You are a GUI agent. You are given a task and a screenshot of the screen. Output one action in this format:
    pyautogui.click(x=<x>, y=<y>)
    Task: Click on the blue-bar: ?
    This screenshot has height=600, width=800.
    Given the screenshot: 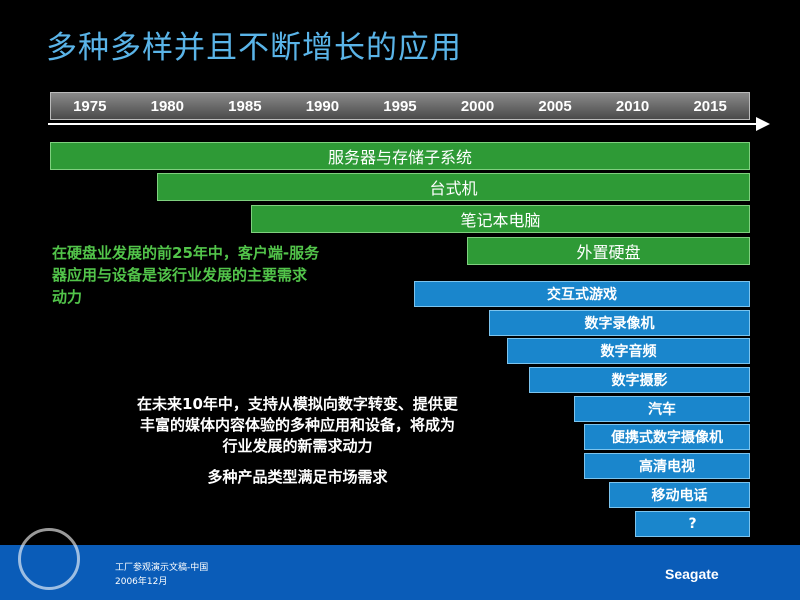 What is the action you would take?
    pyautogui.click(x=692, y=524)
    